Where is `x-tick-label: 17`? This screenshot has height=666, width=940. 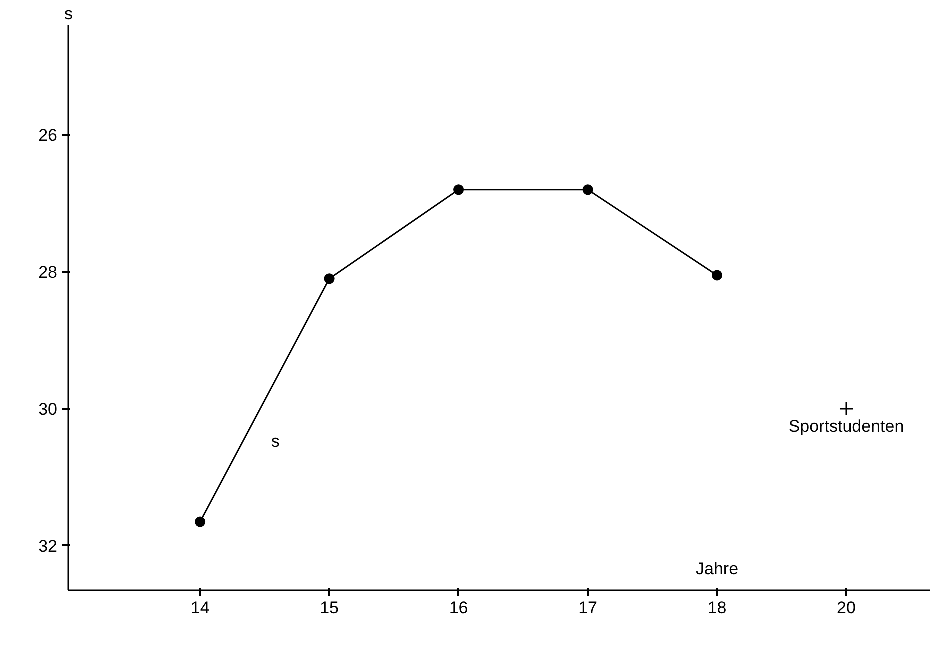
x-tick-label: 17 is located at coordinates (588, 608).